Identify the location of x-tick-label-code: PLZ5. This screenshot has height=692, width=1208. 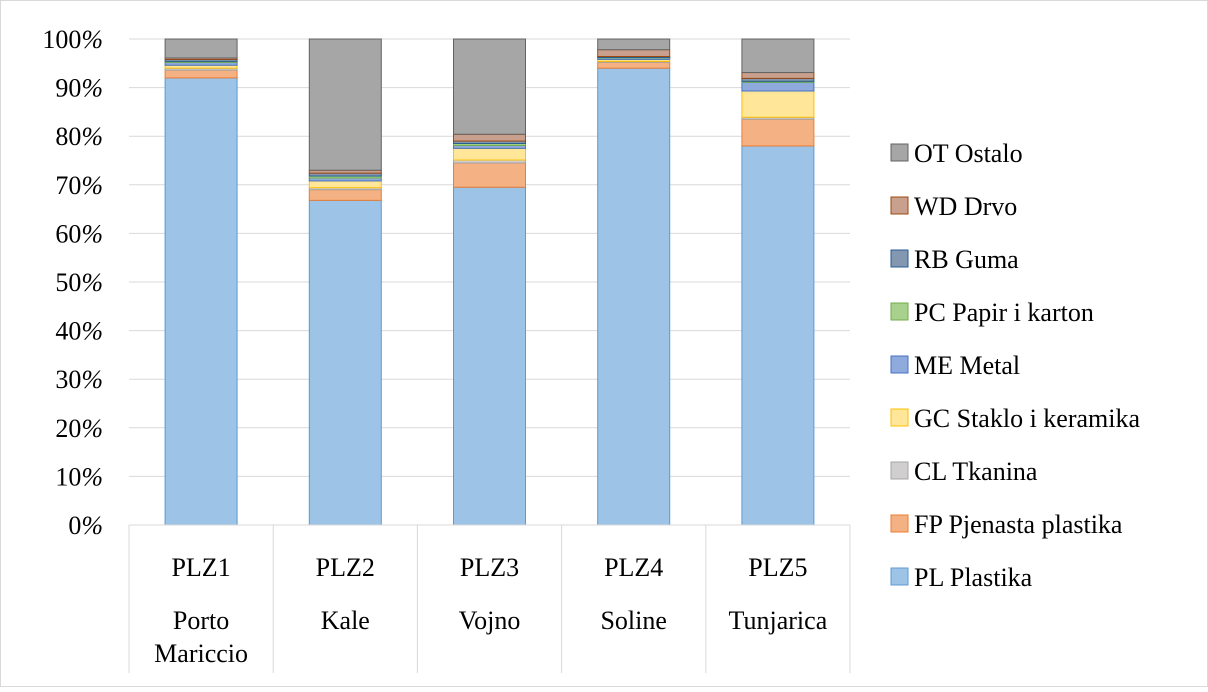
(777, 567).